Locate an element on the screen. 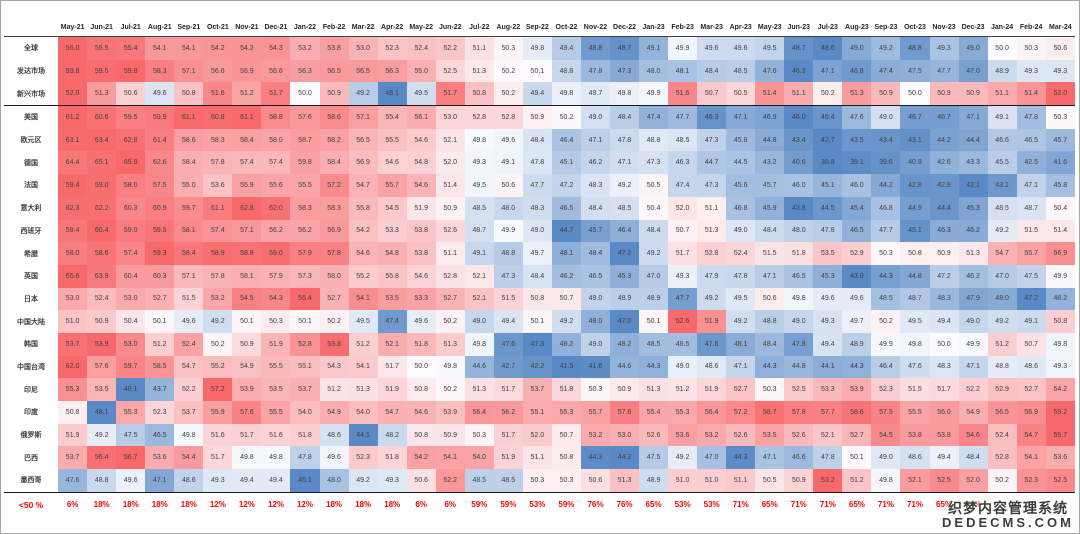 The image size is (1080, 534). heatmap-cell: 53.6 is located at coordinates (218, 185).